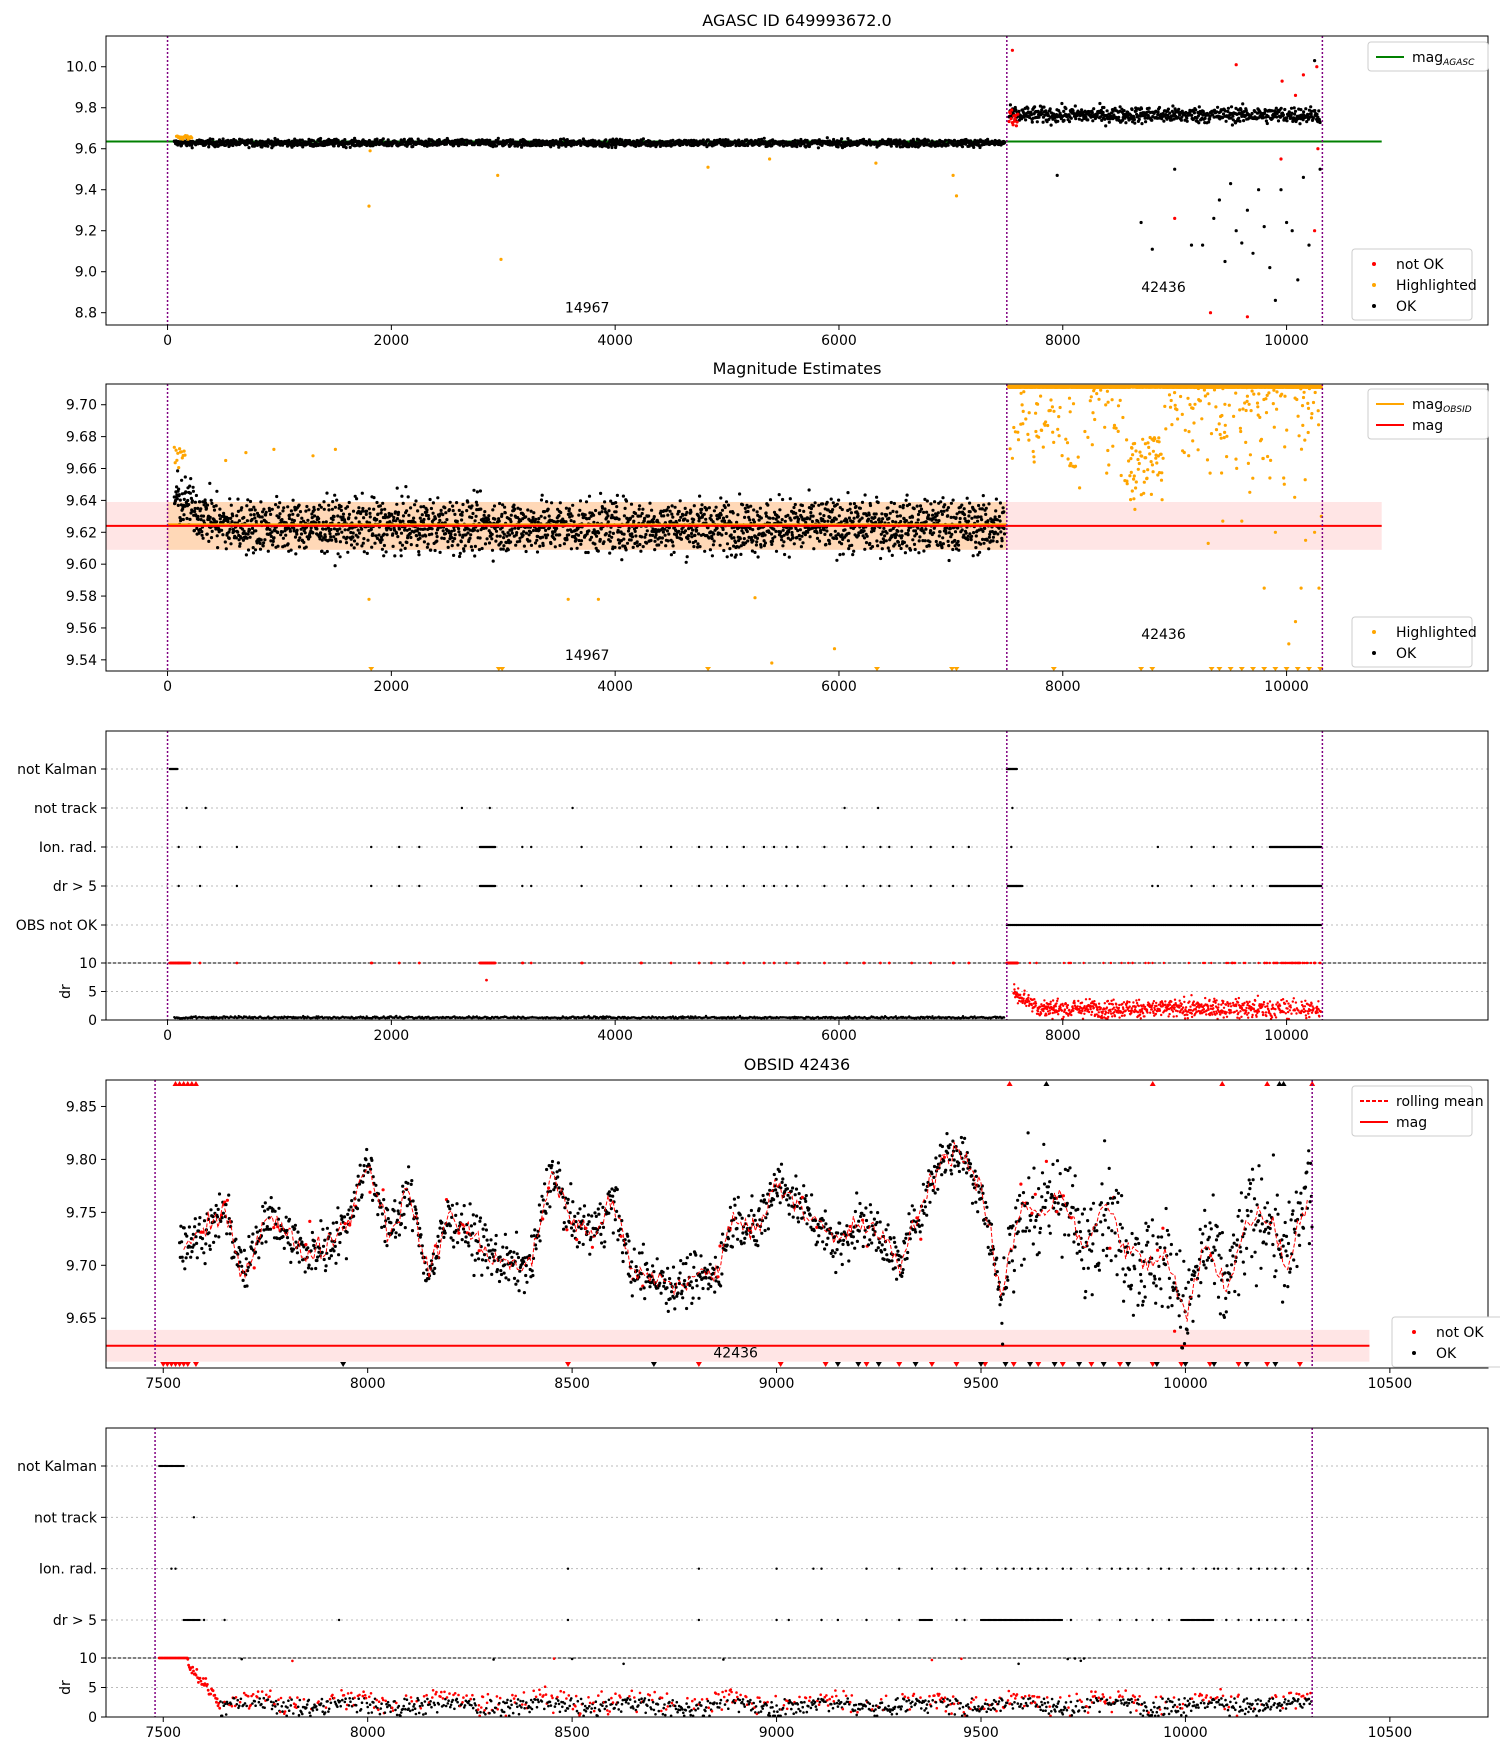  I want to click on y-tick-label: 9.8, so click(86, 109).